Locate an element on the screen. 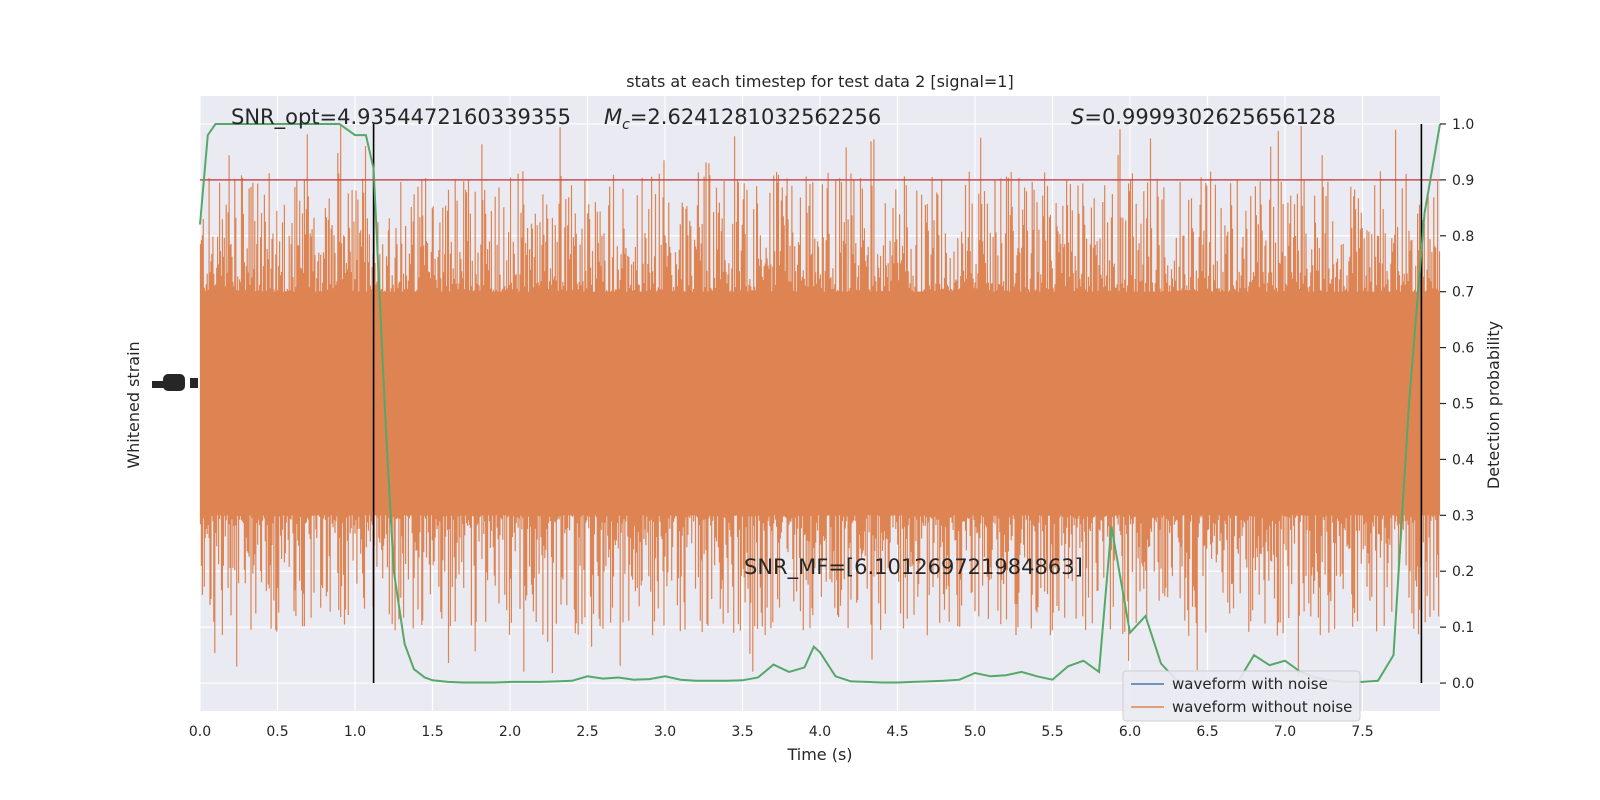  y-axis-title-left: Whitened strain is located at coordinates (133, 404).